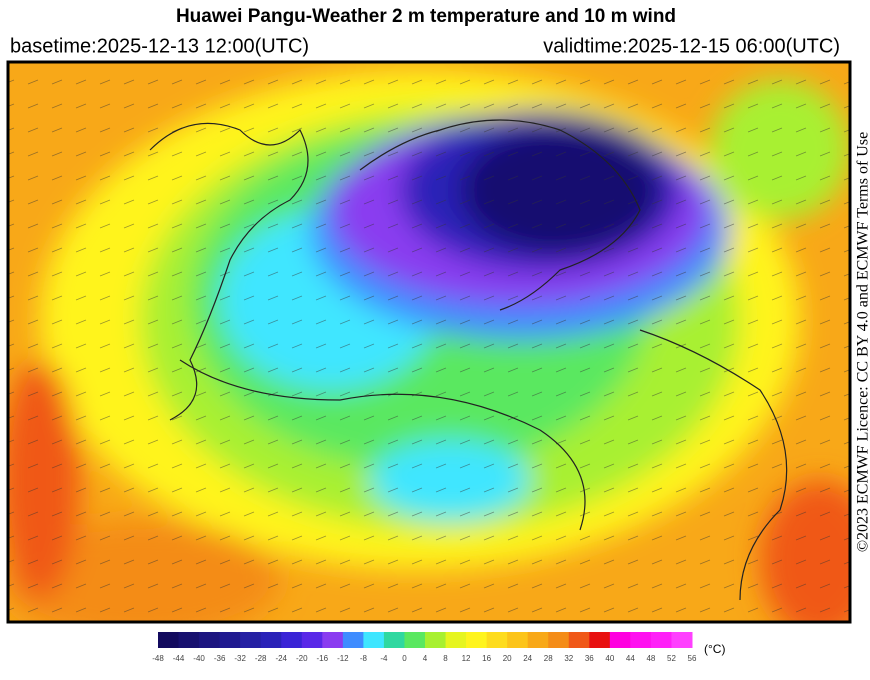  I want to click on colorbar-tick-label: 56, so click(692, 658).